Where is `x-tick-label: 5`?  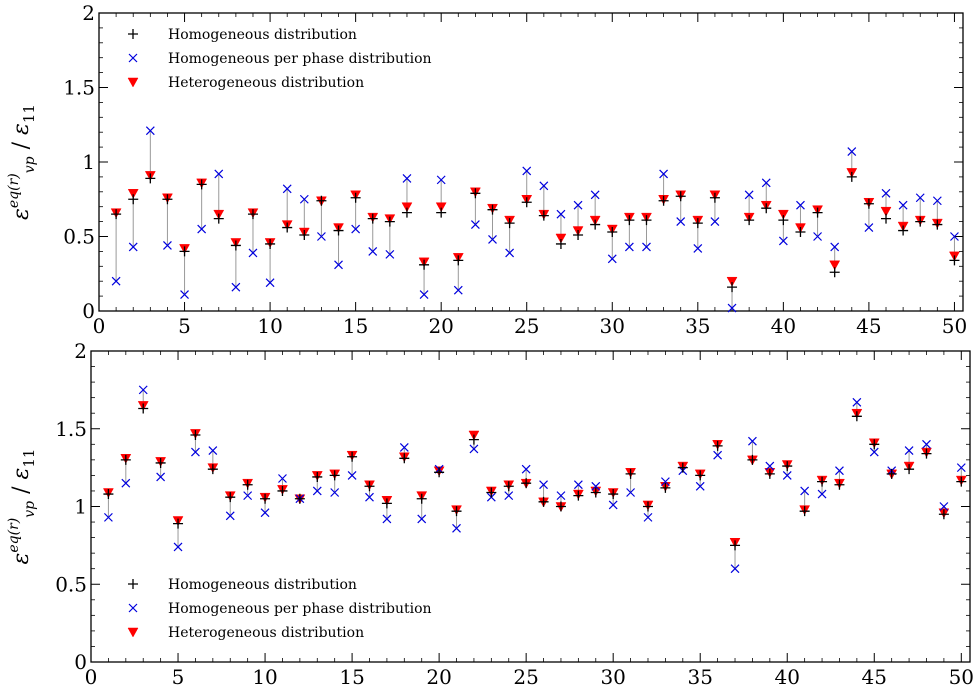
x-tick-label: 5 is located at coordinates (184, 326).